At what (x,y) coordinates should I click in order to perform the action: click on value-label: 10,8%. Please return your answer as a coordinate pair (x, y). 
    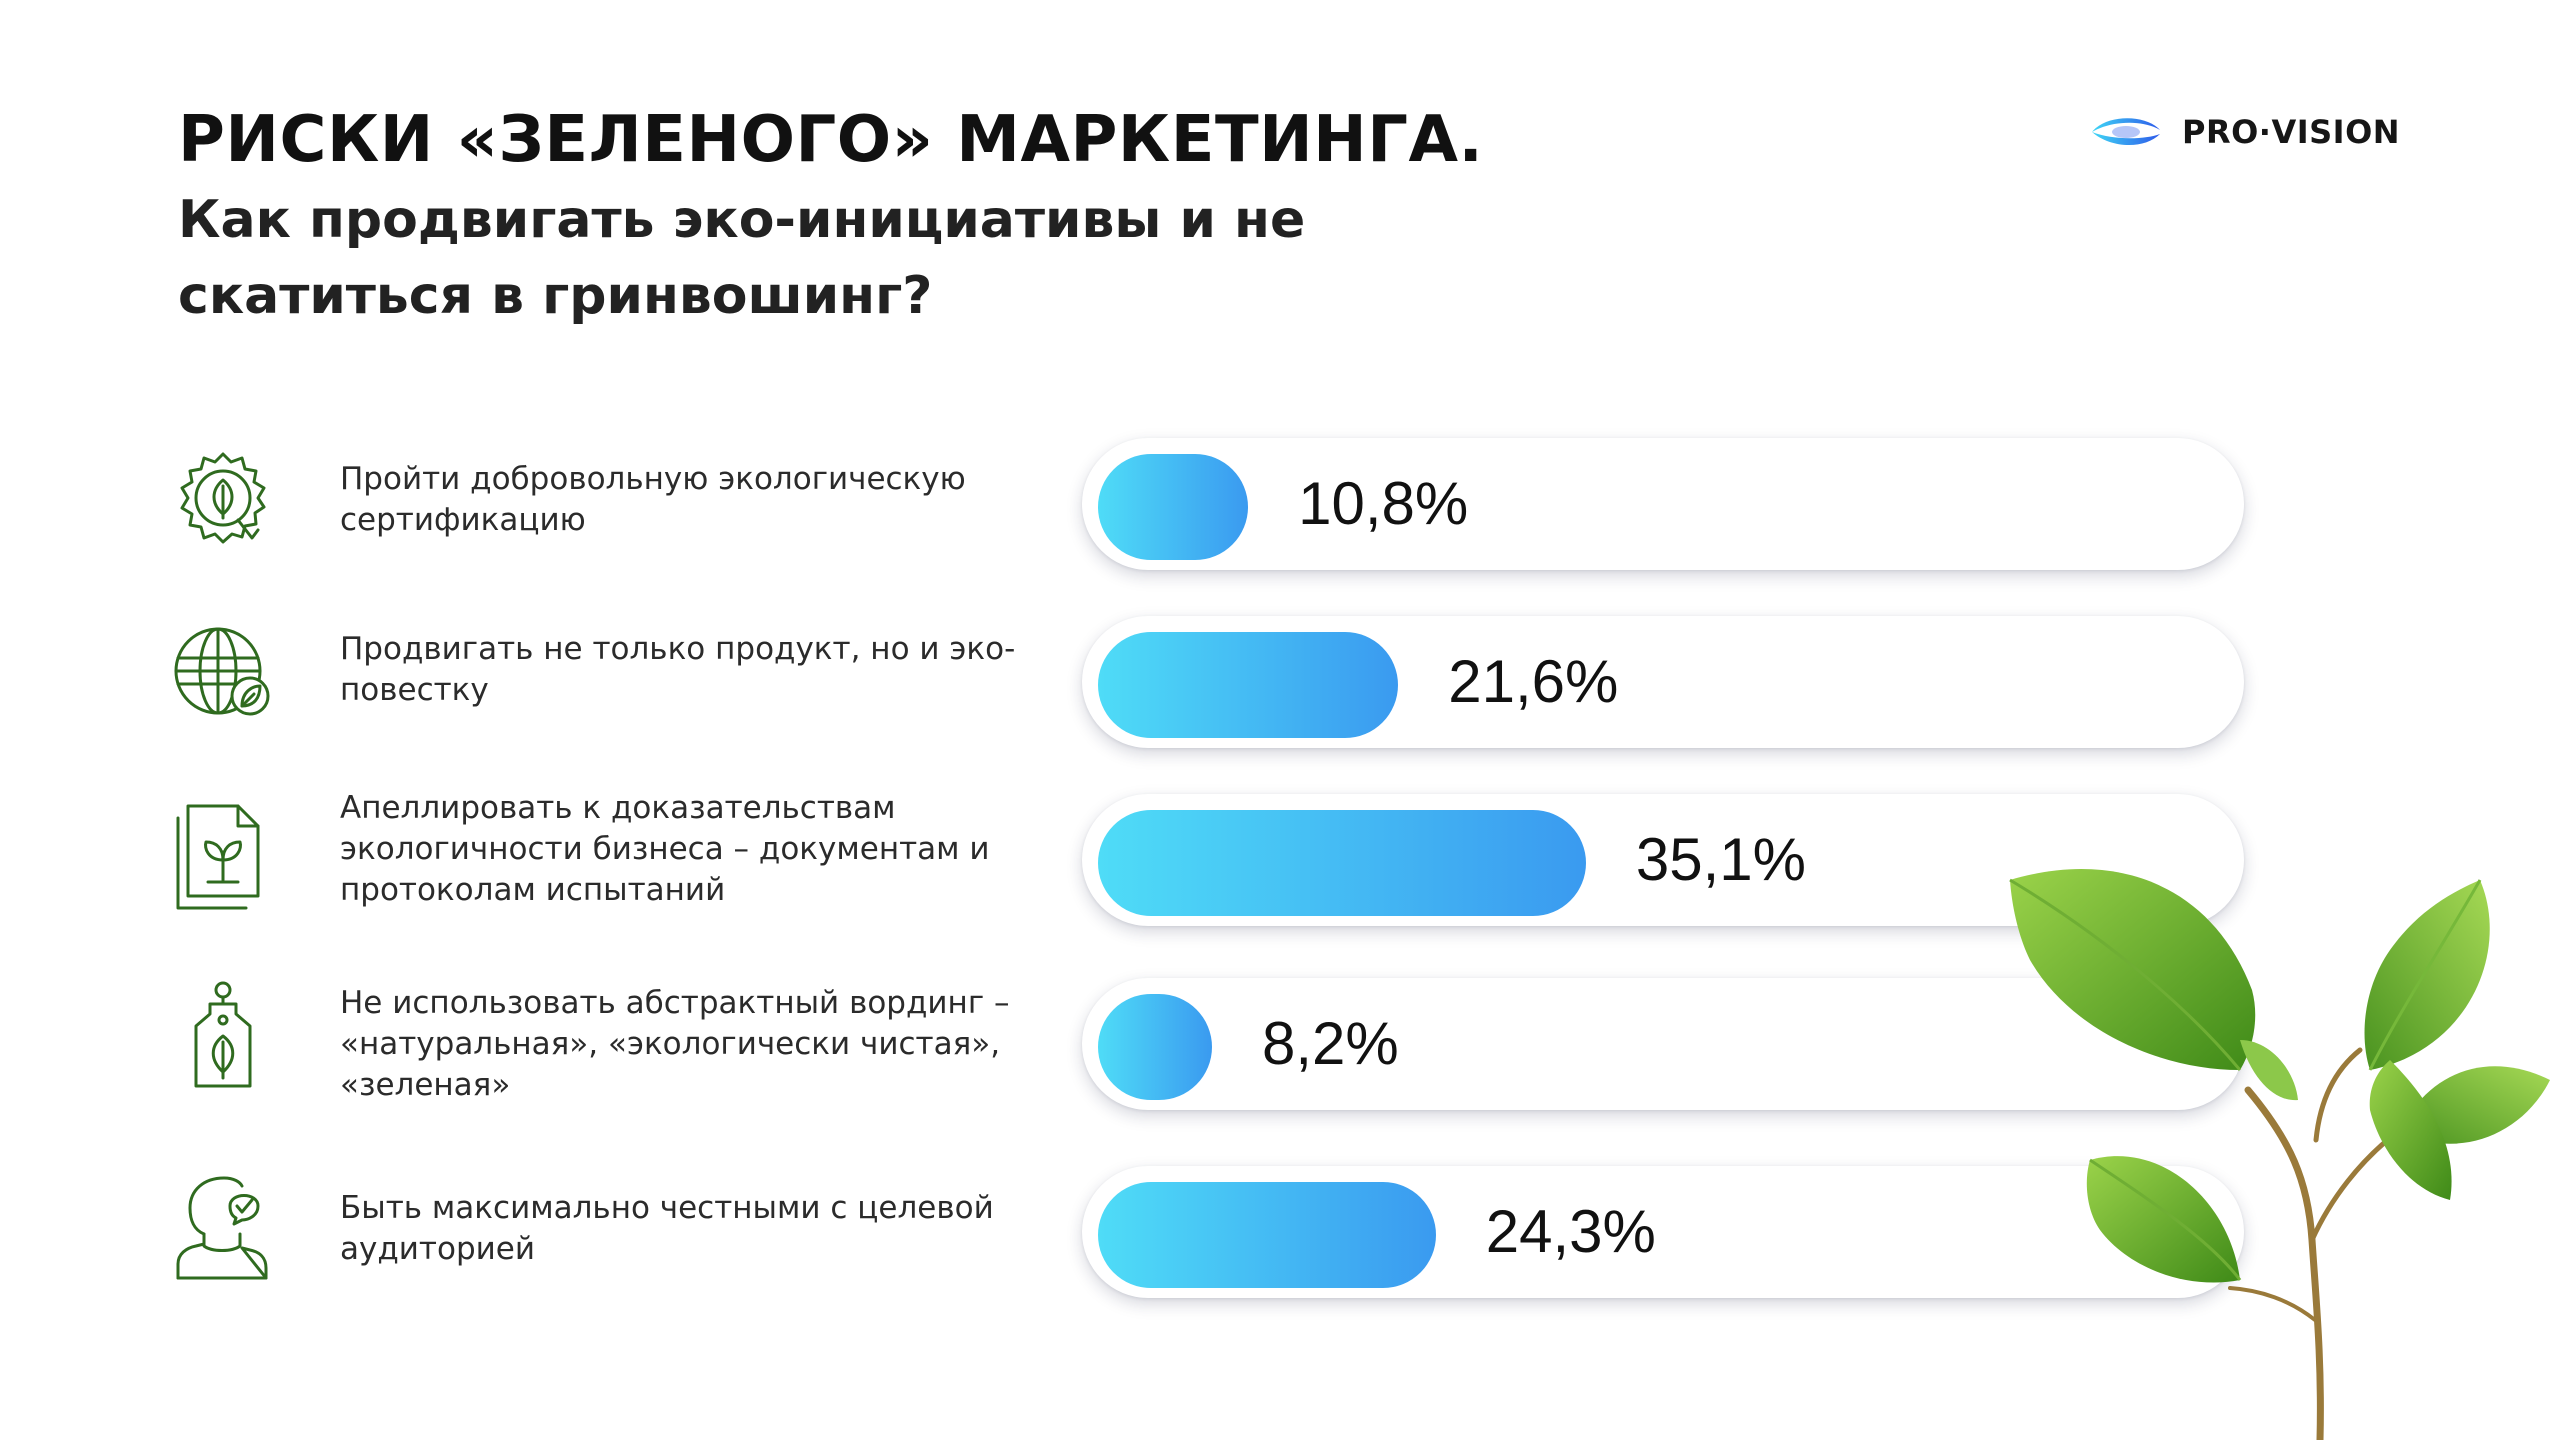
    Looking at the image, I should click on (1383, 503).